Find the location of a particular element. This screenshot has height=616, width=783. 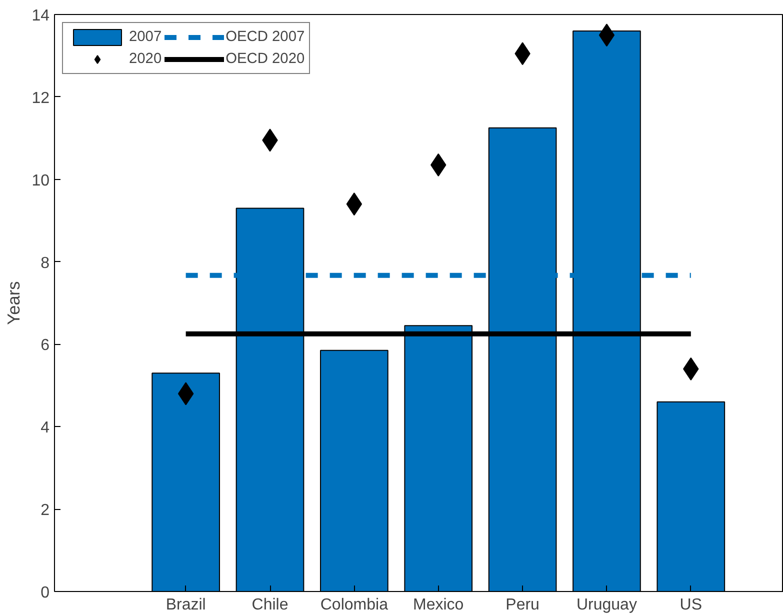

legend-label: 2020 is located at coordinates (145, 59).